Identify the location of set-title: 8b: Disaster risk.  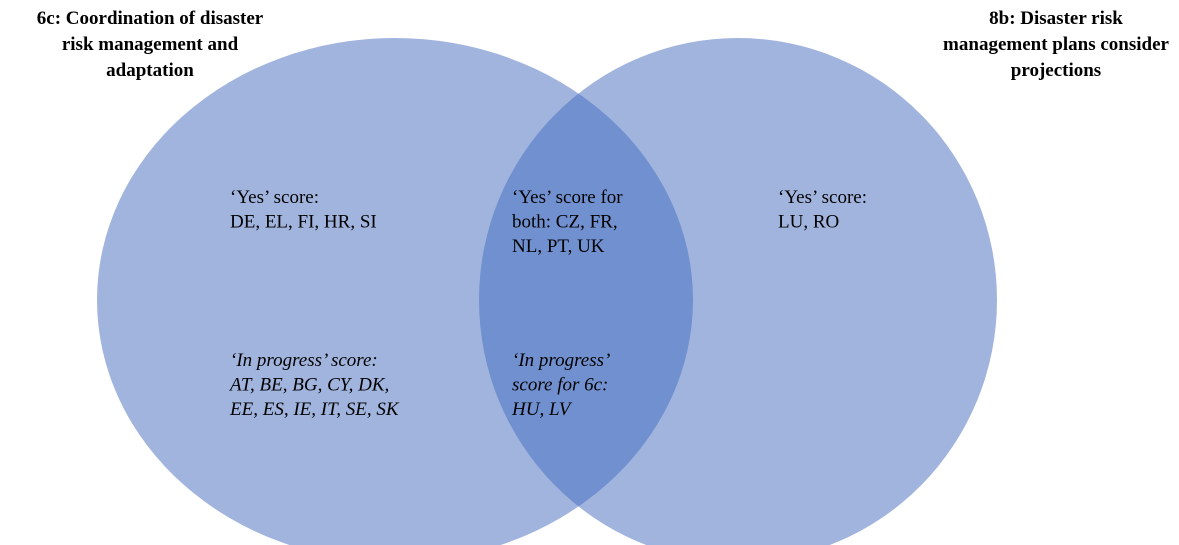
(1056, 18).